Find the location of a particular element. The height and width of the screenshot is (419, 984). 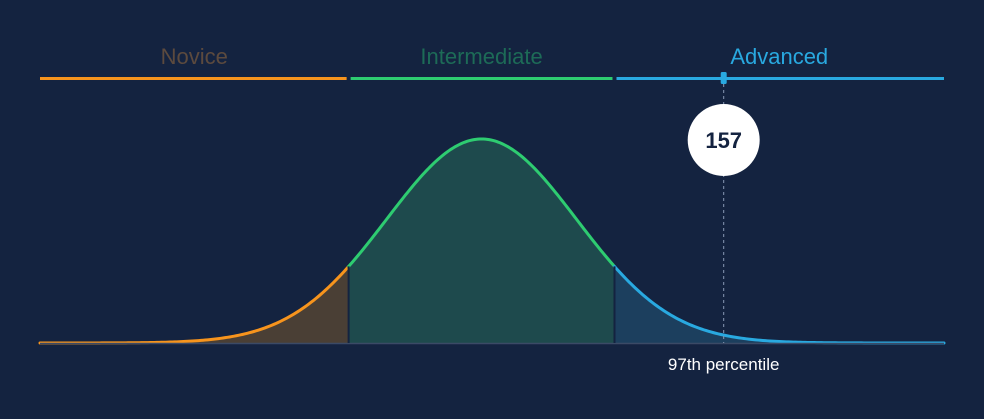

band-area-advanced is located at coordinates (779, 304).